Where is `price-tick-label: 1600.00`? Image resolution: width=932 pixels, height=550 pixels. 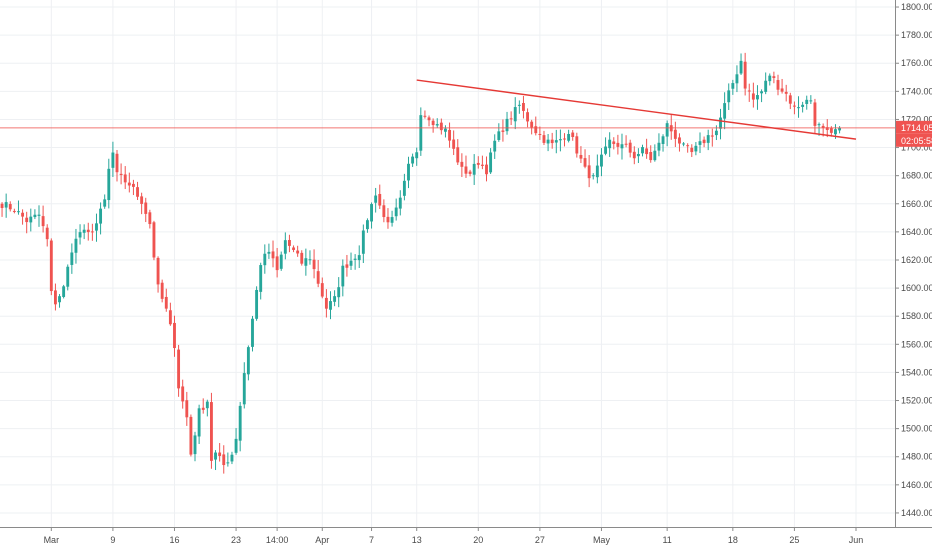 price-tick-label: 1600.00 is located at coordinates (916, 288).